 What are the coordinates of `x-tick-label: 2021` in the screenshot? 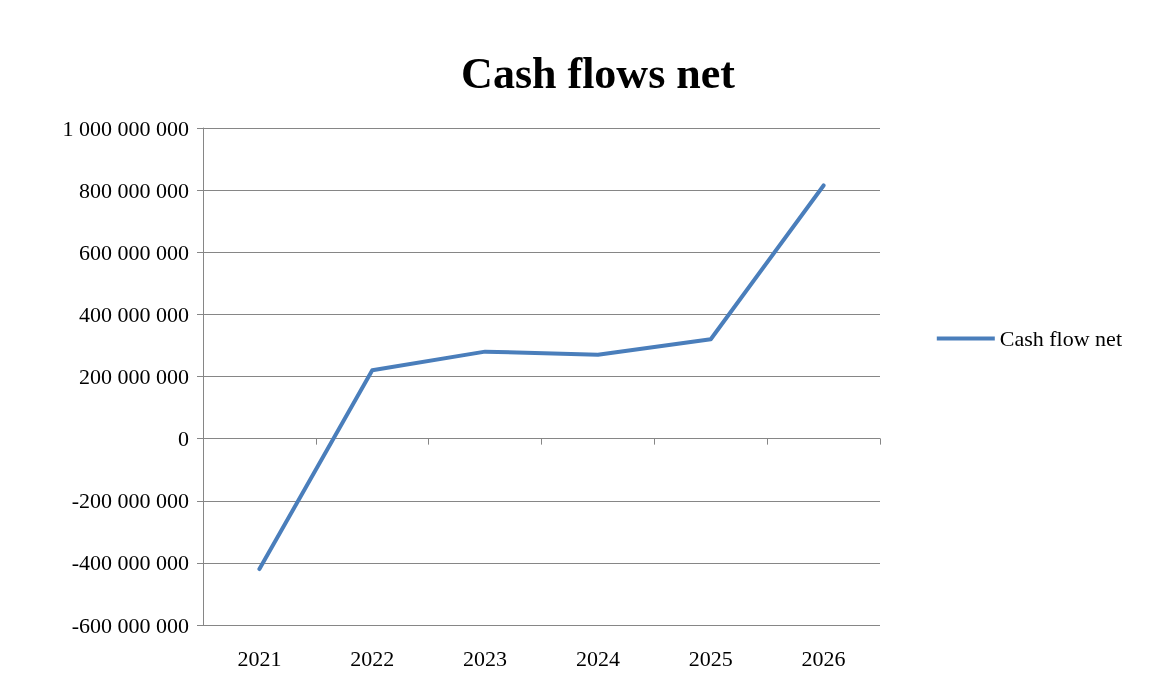 It's located at (259, 658).